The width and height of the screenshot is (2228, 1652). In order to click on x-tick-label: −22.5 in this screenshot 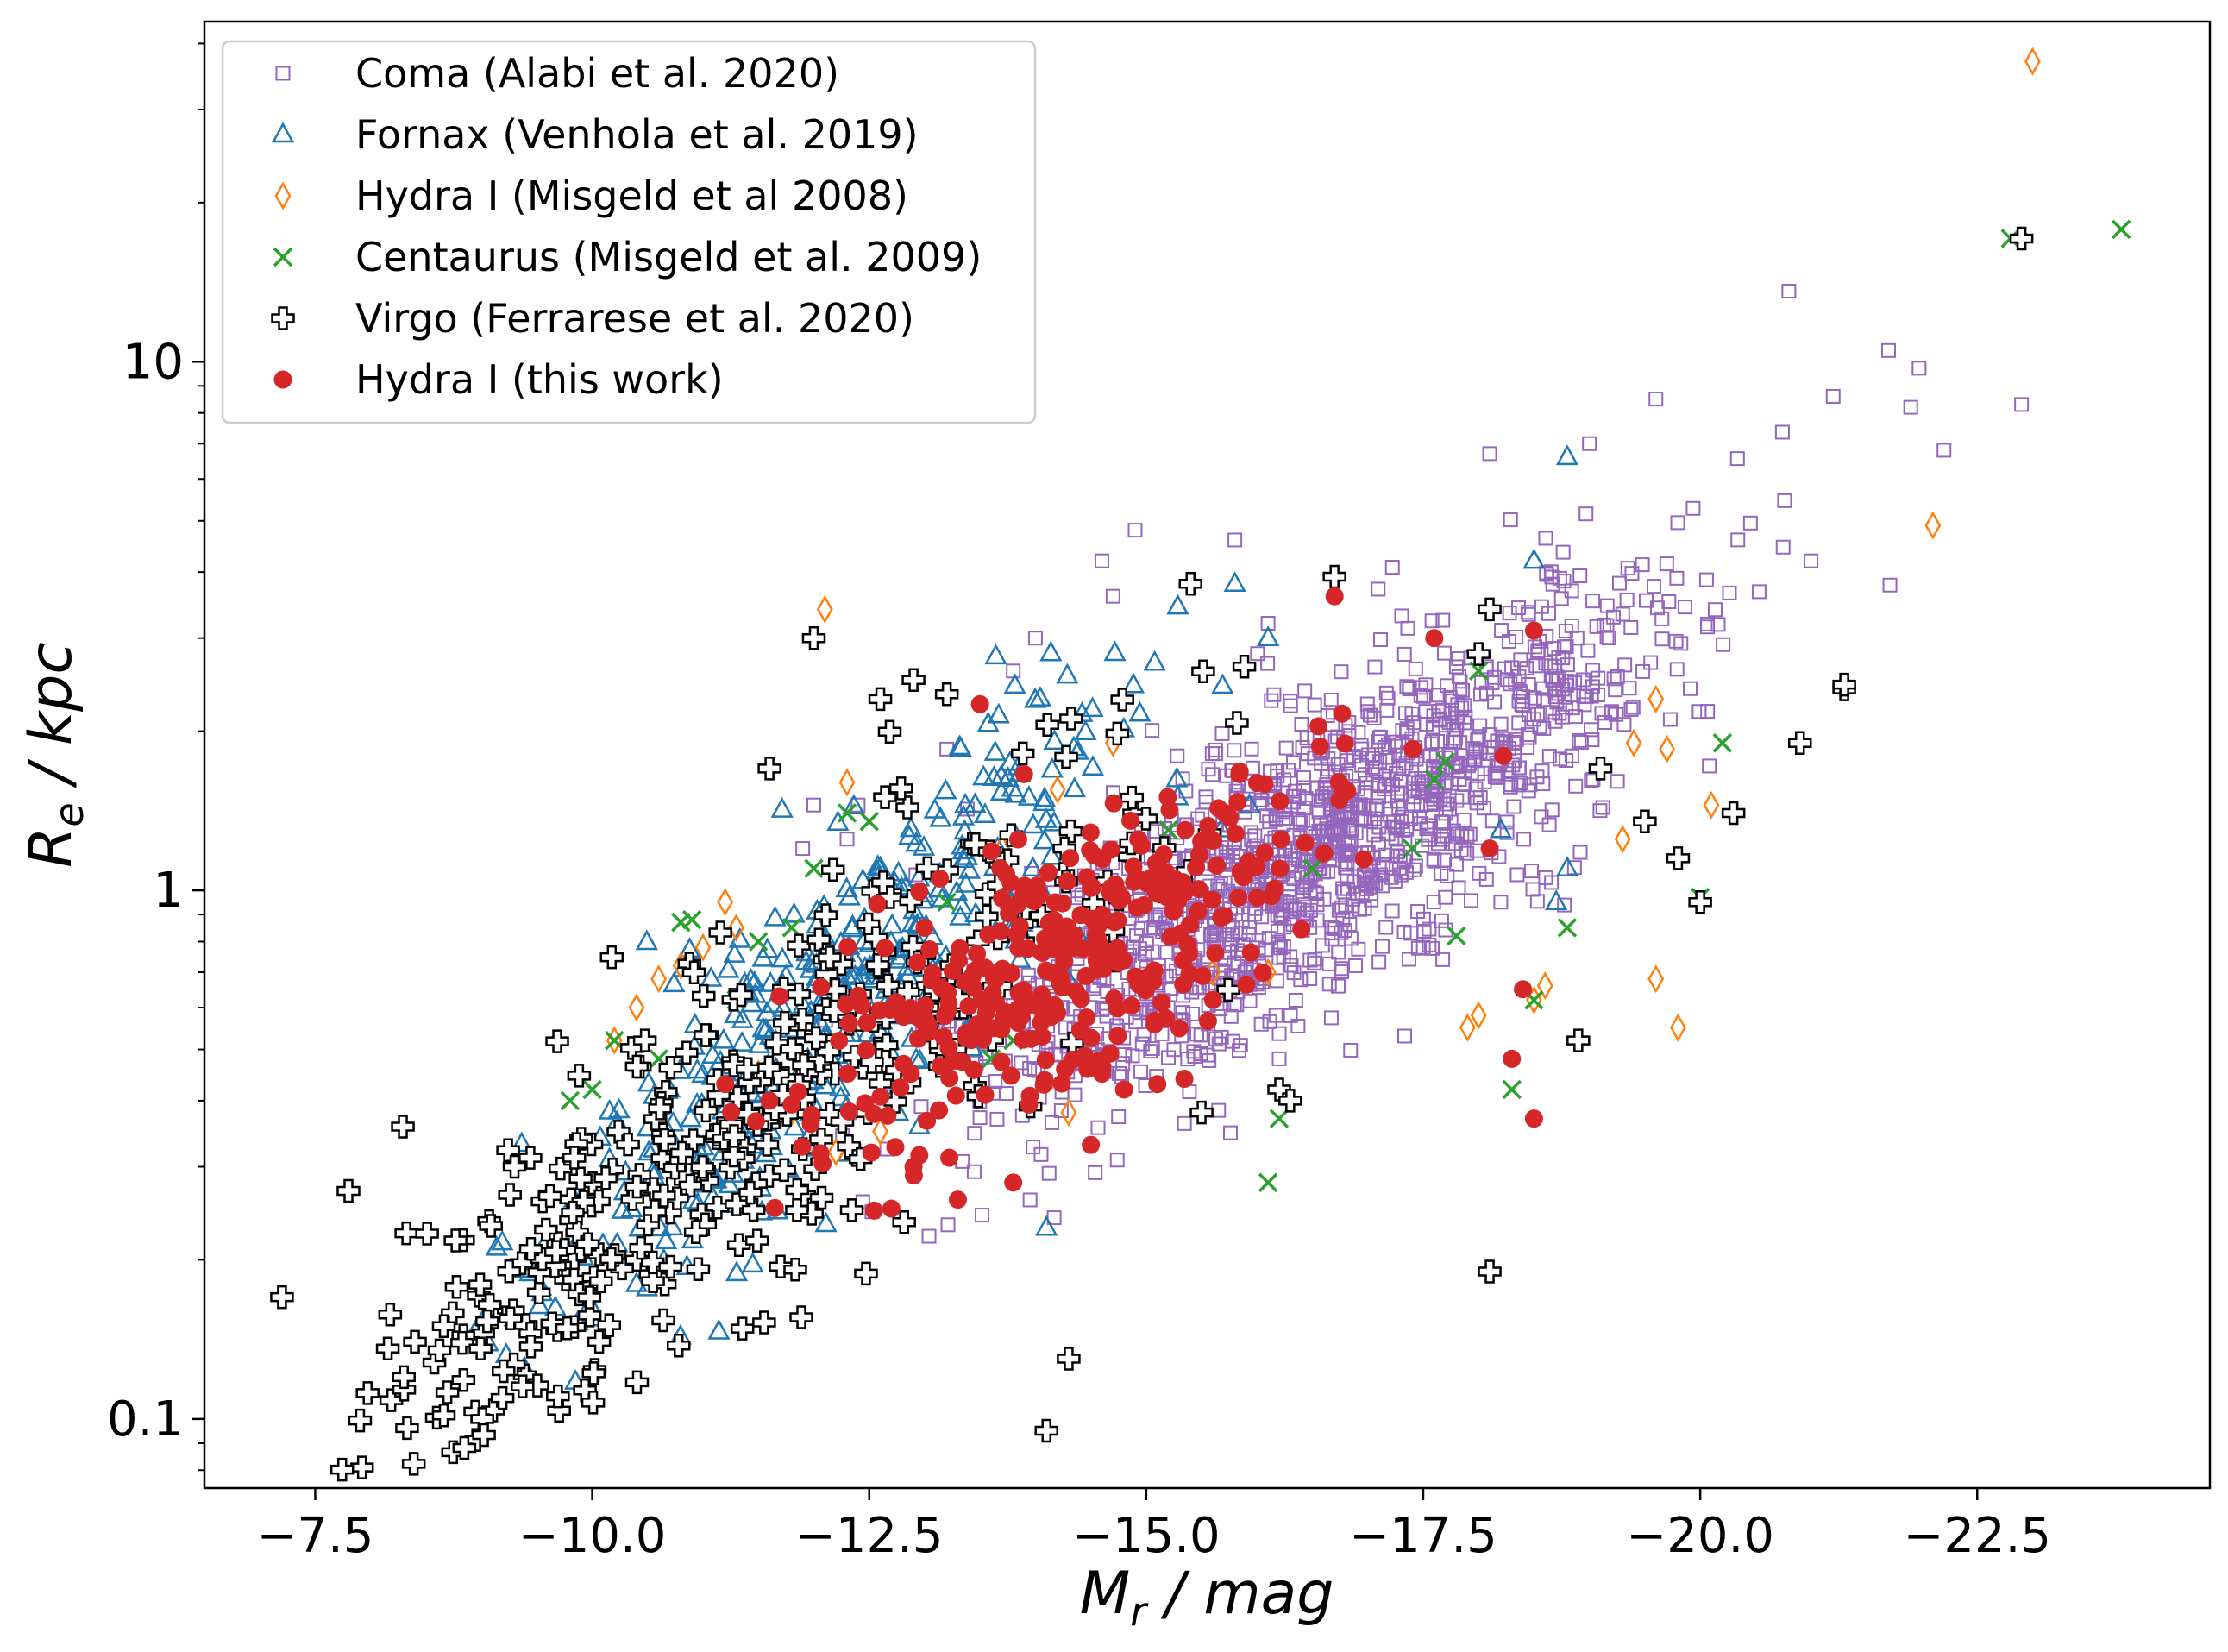, I will do `click(1977, 1536)`.